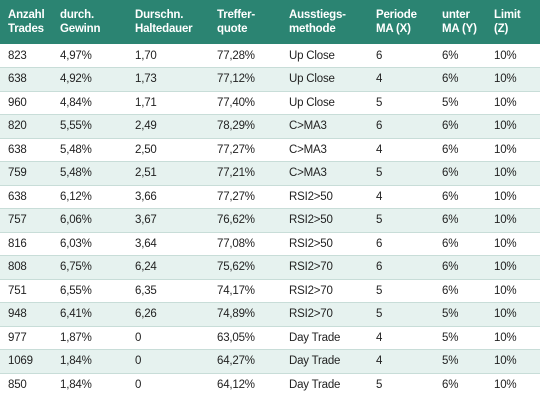 This screenshot has width=540, height=405. What do you see at coordinates (26, 244) in the screenshot?
I see `cell-anzahl-trades: 816` at bounding box center [26, 244].